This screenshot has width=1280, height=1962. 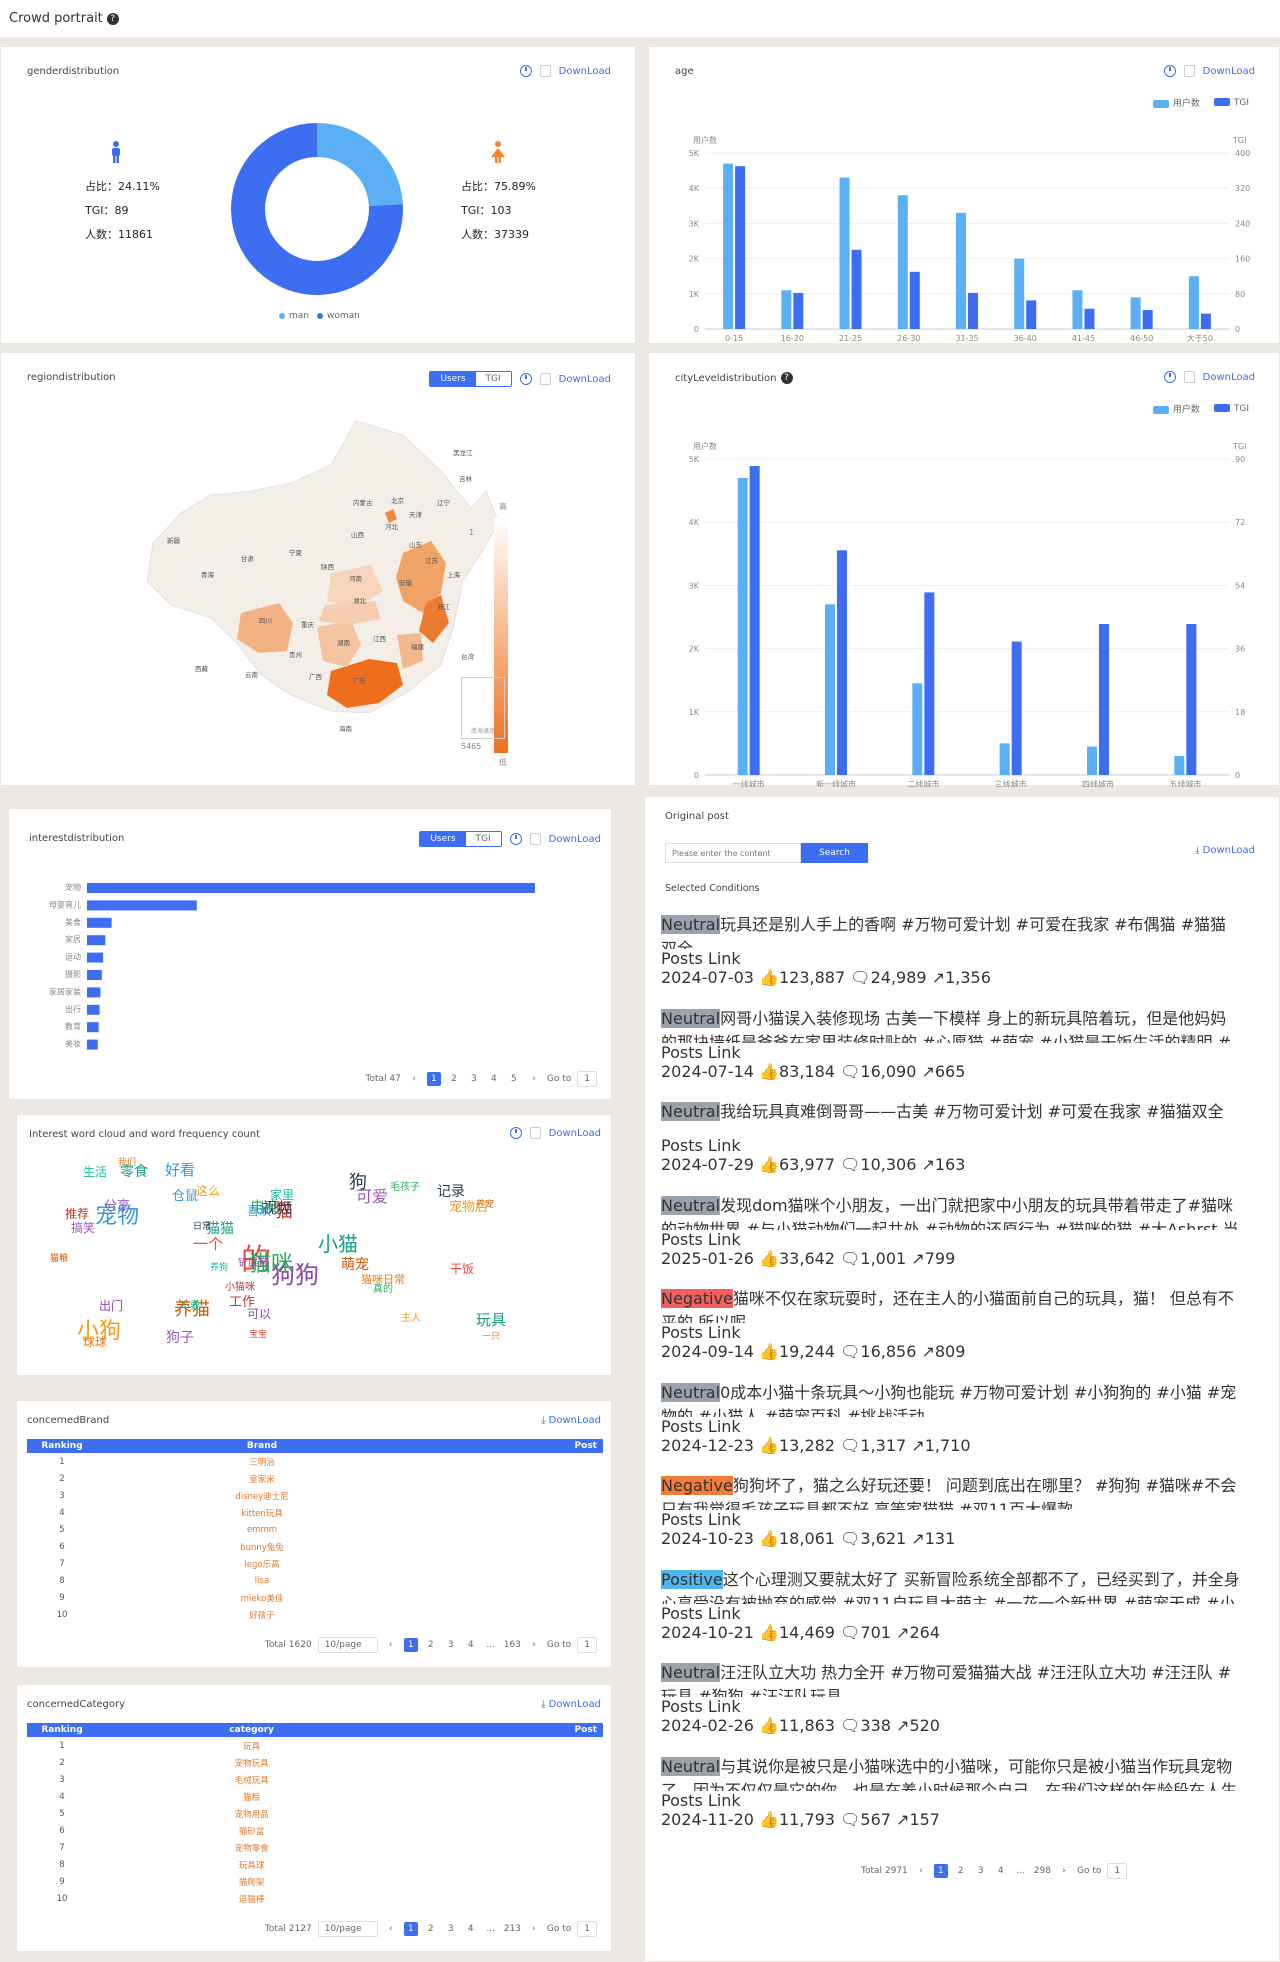 I want to click on cloud-word: 真的, so click(x=383, y=1289).